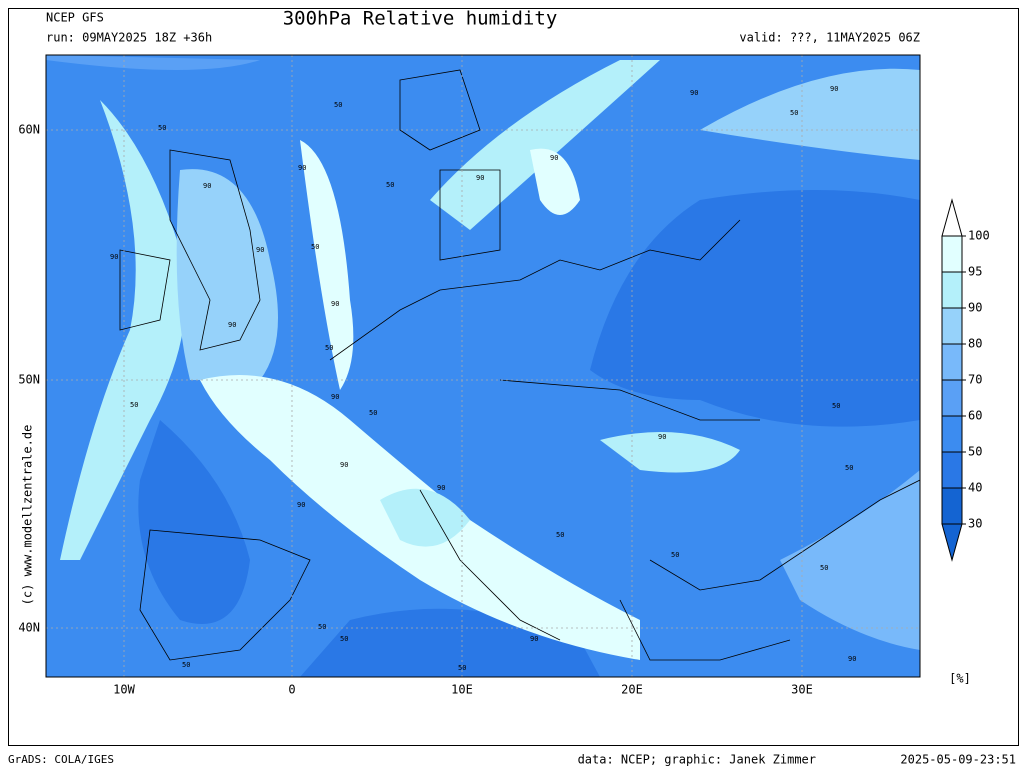  What do you see at coordinates (291, 690) in the screenshot?
I see `lon-label: 0` at bounding box center [291, 690].